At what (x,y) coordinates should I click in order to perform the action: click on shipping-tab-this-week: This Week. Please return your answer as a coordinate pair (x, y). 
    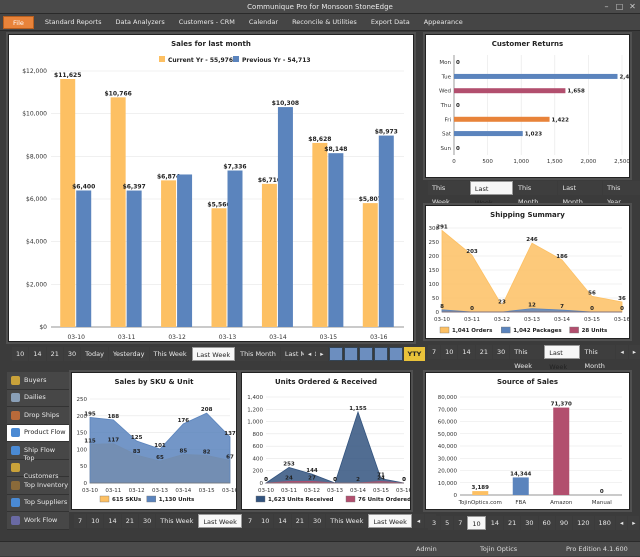
    Looking at the image, I should click on (527, 357).